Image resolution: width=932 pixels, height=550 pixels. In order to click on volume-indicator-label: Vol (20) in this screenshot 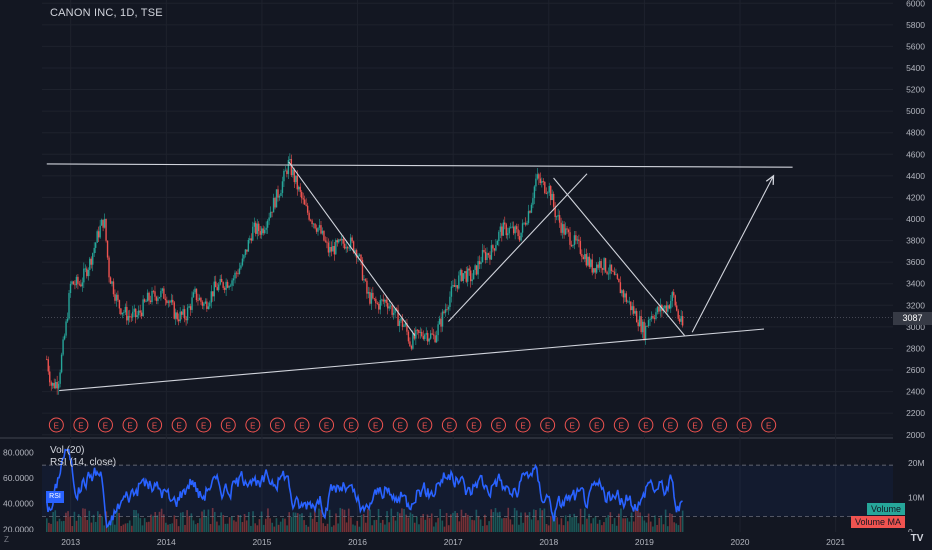, I will do `click(67, 450)`.